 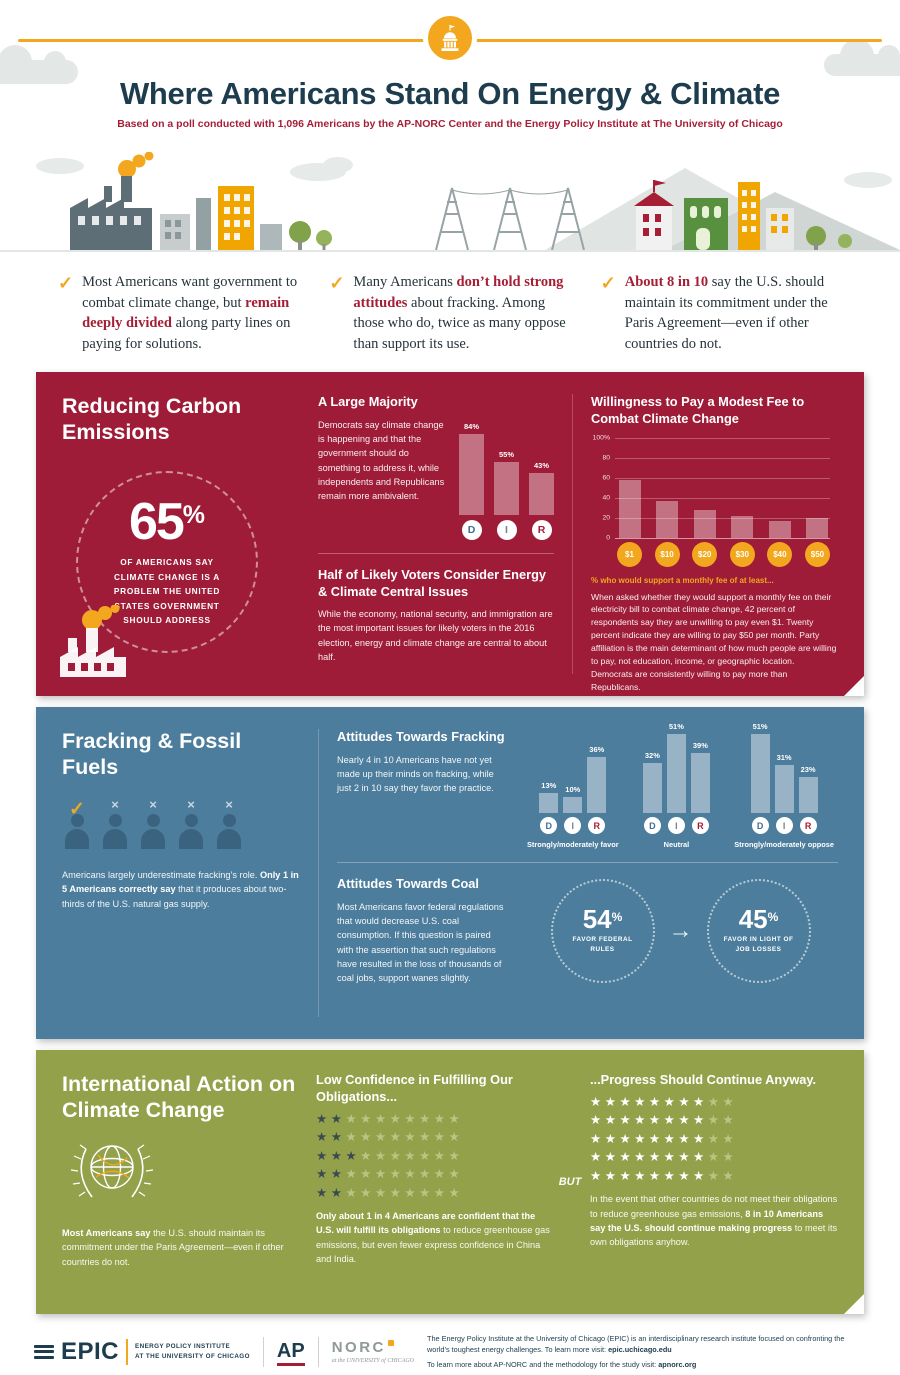 I want to click on epic-link: epic.uchicago.edu, so click(x=640, y=1350).